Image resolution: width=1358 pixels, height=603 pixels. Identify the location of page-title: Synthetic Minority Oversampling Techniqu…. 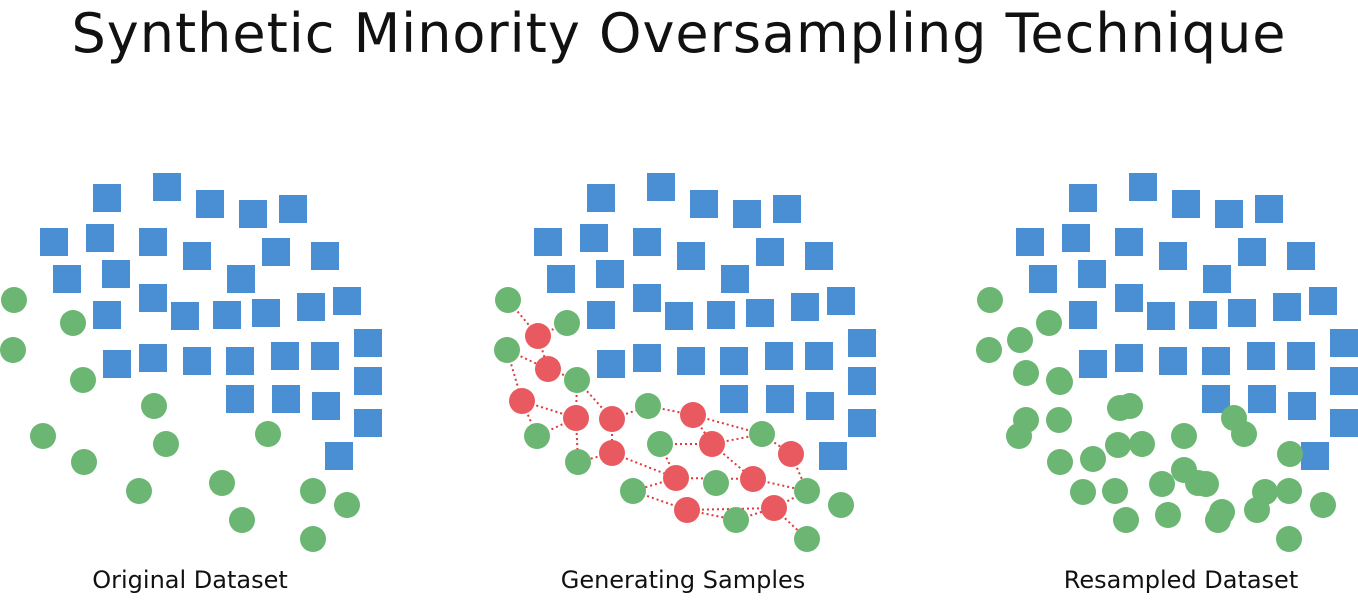
(679, 33).